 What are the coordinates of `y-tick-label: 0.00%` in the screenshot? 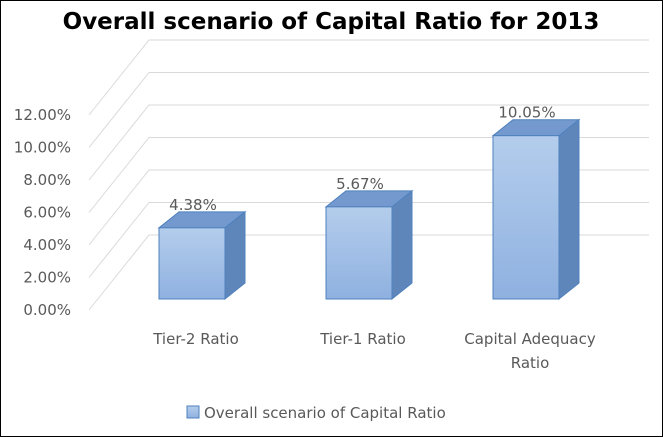 It's located at (47, 310).